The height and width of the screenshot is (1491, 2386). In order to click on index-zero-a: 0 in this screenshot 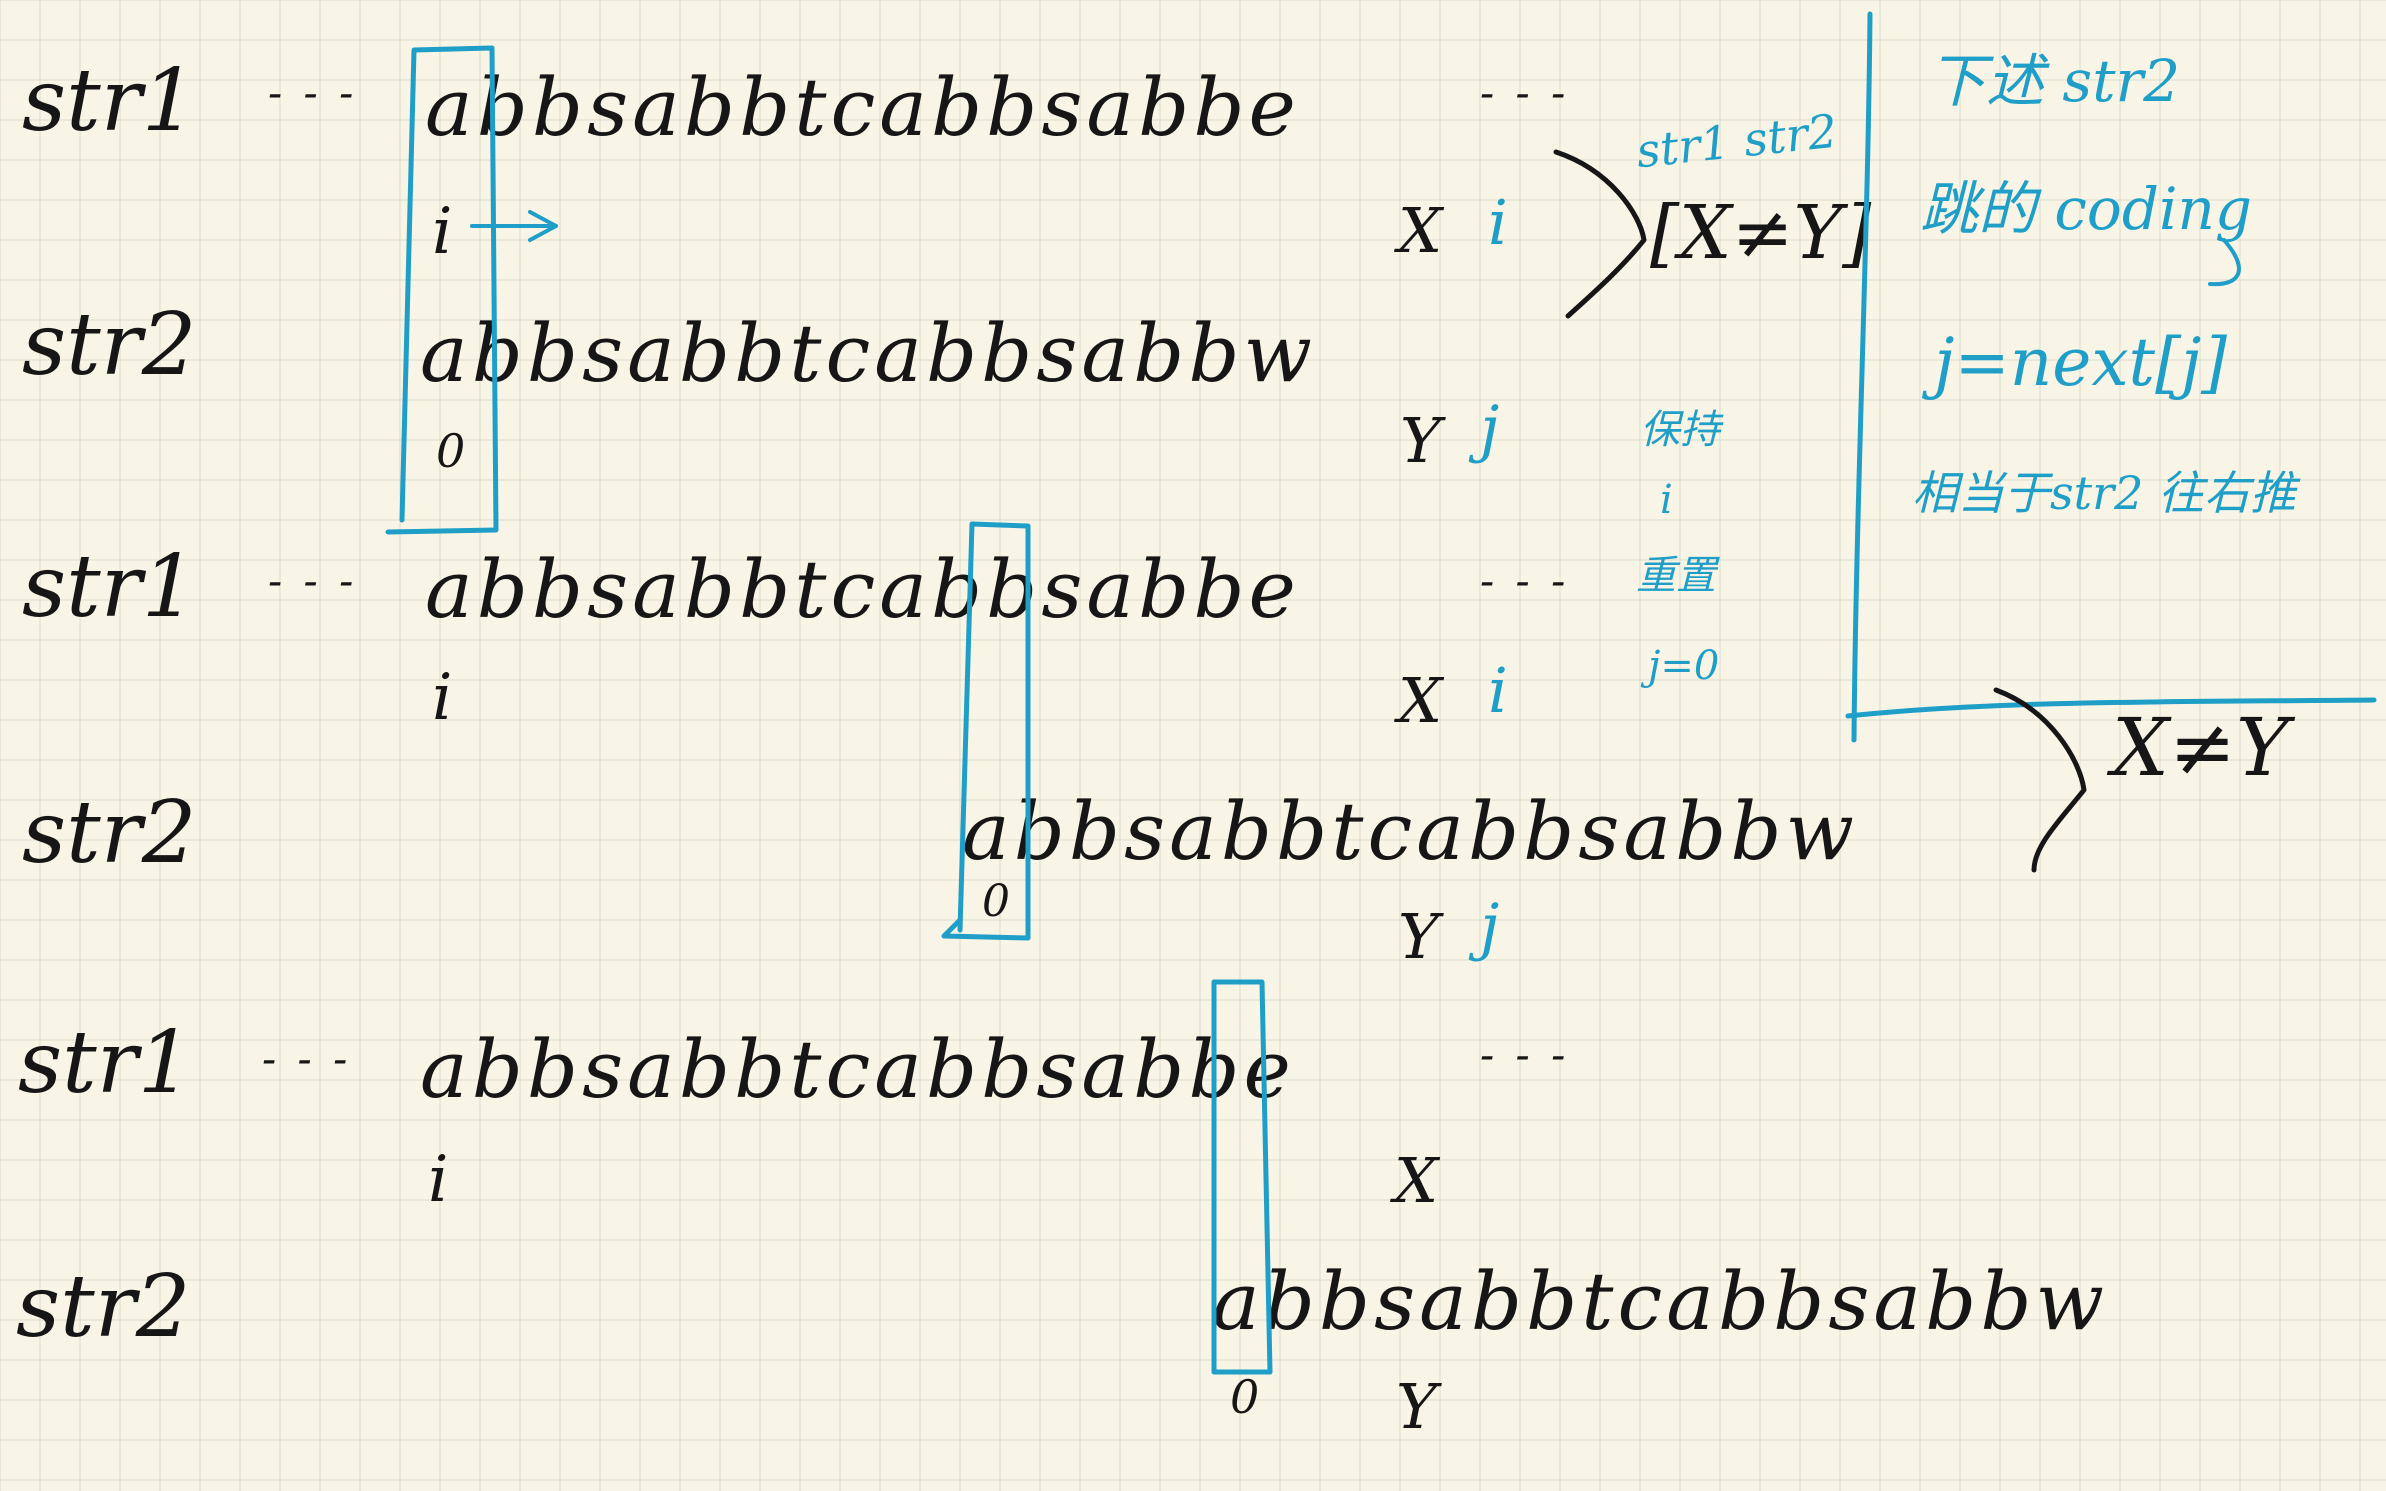, I will do `click(451, 451)`.